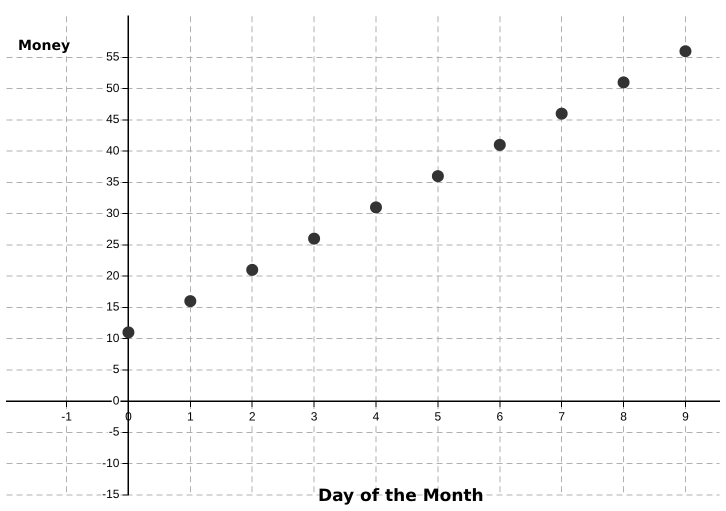  Describe the element at coordinates (114, 431) in the screenshot. I see `y-tick-label: -5` at that location.